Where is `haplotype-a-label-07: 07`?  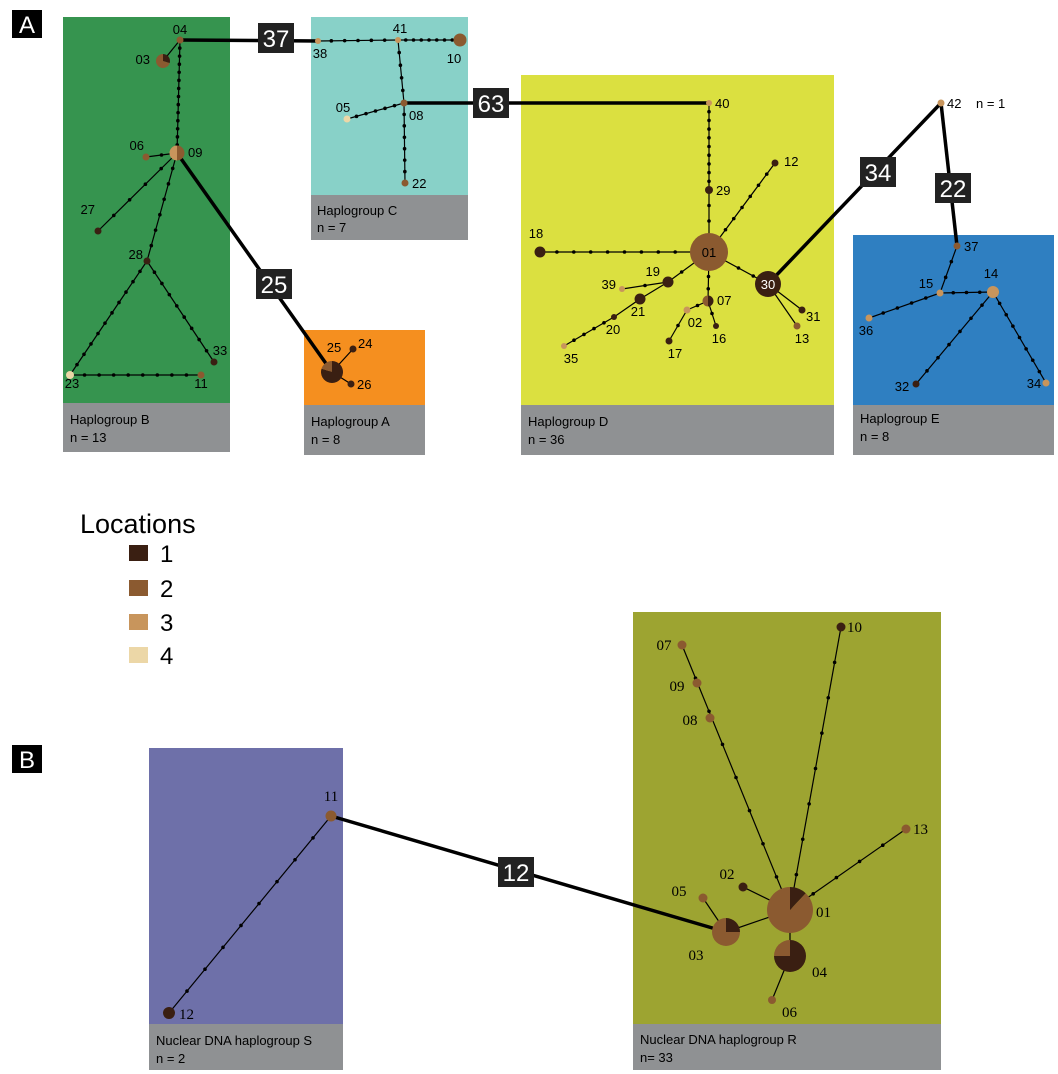
haplotype-a-label-07: 07 is located at coordinates (724, 300).